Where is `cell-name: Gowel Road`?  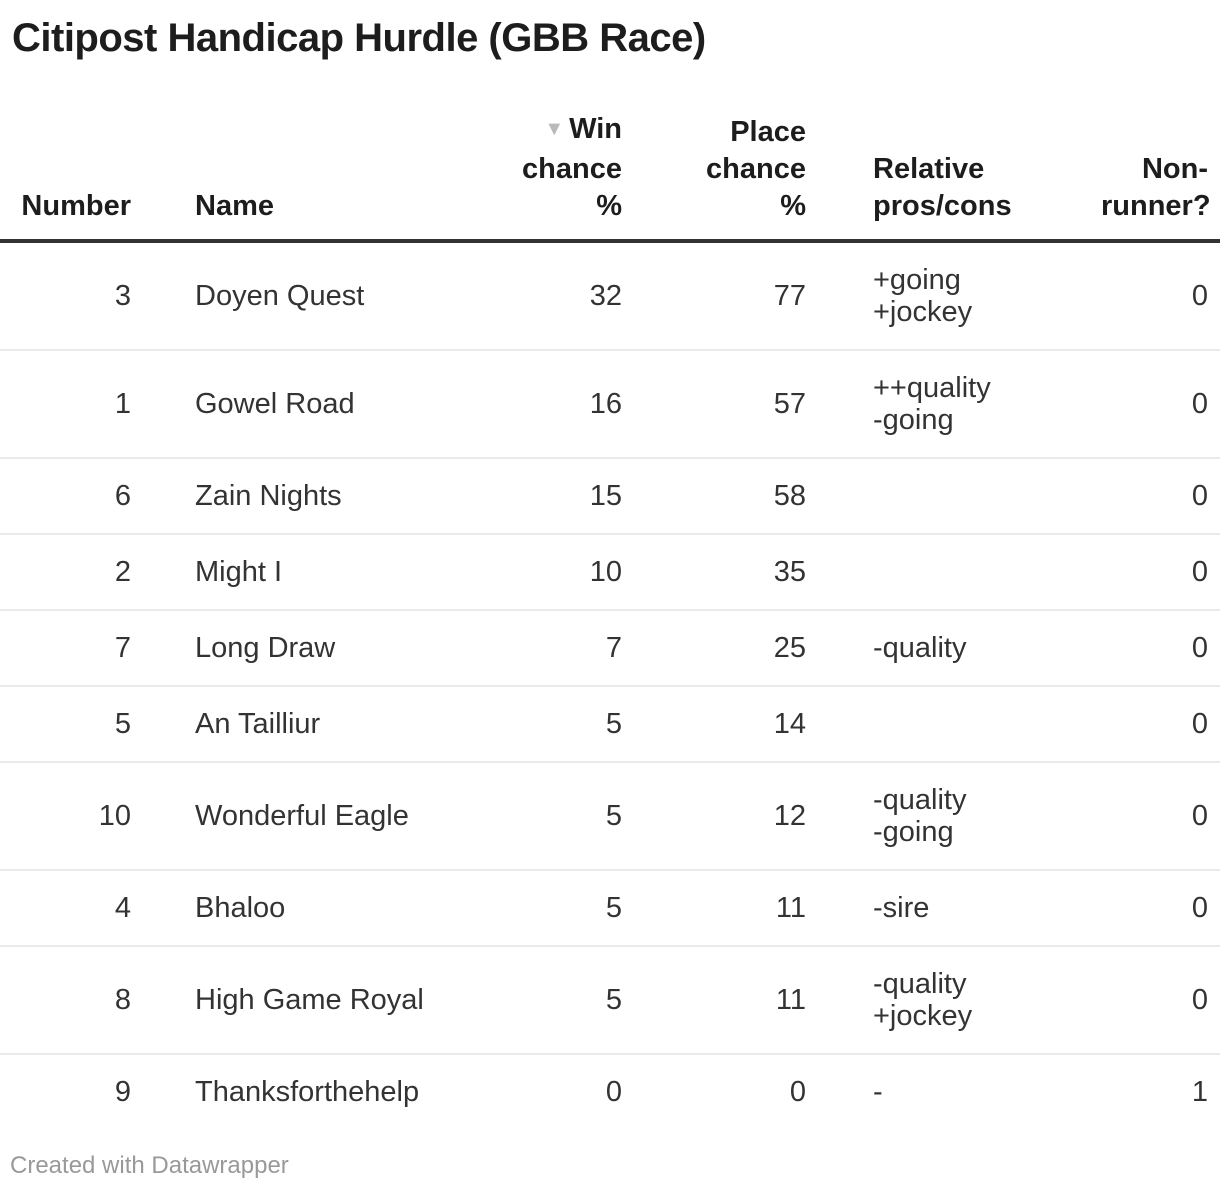 cell-name: Gowel Road is located at coordinates (331, 404).